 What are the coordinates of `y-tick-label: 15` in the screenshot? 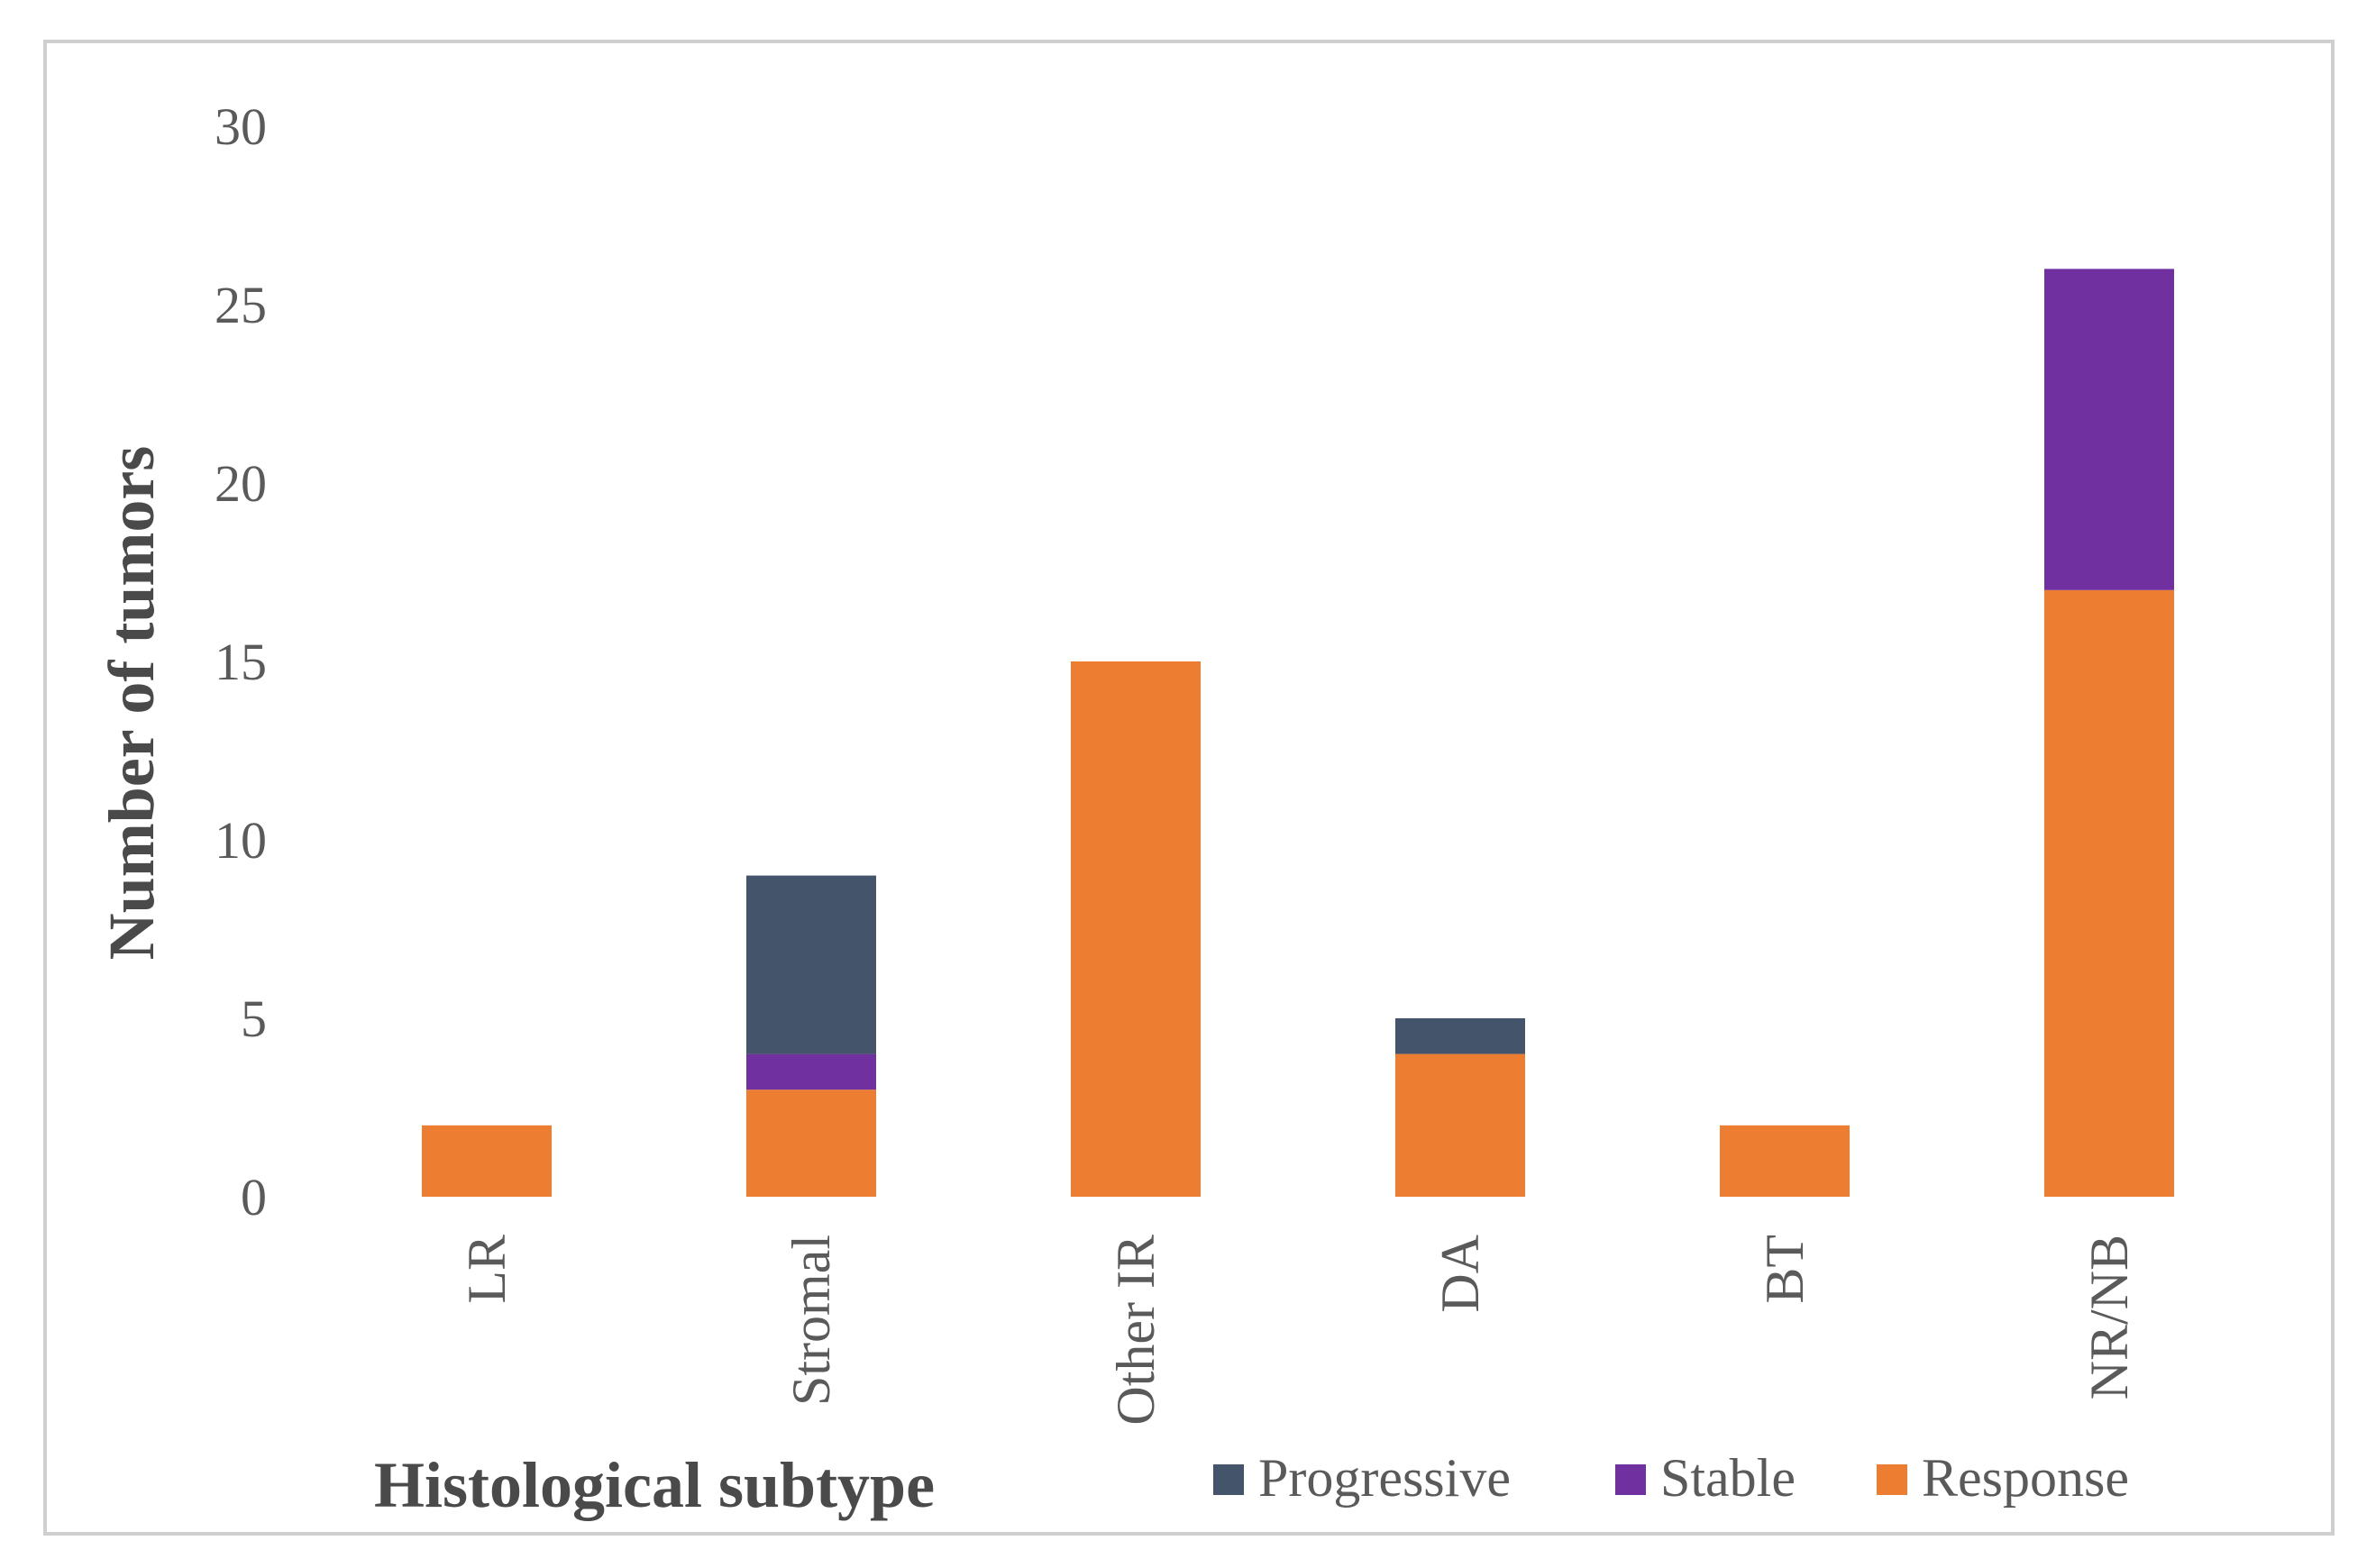 It's located at (241, 662).